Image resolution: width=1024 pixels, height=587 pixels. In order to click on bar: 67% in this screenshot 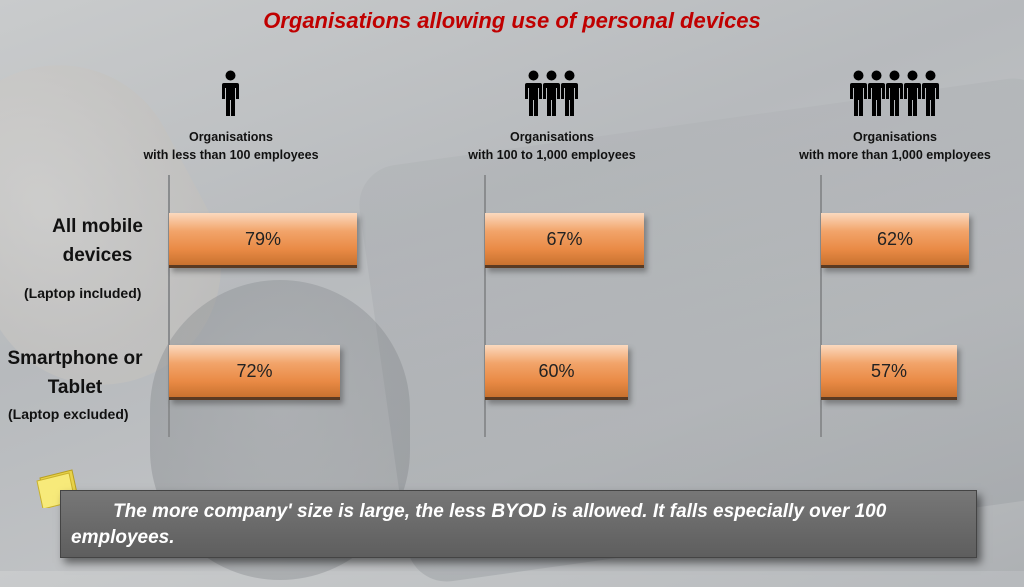, I will do `click(564, 240)`.